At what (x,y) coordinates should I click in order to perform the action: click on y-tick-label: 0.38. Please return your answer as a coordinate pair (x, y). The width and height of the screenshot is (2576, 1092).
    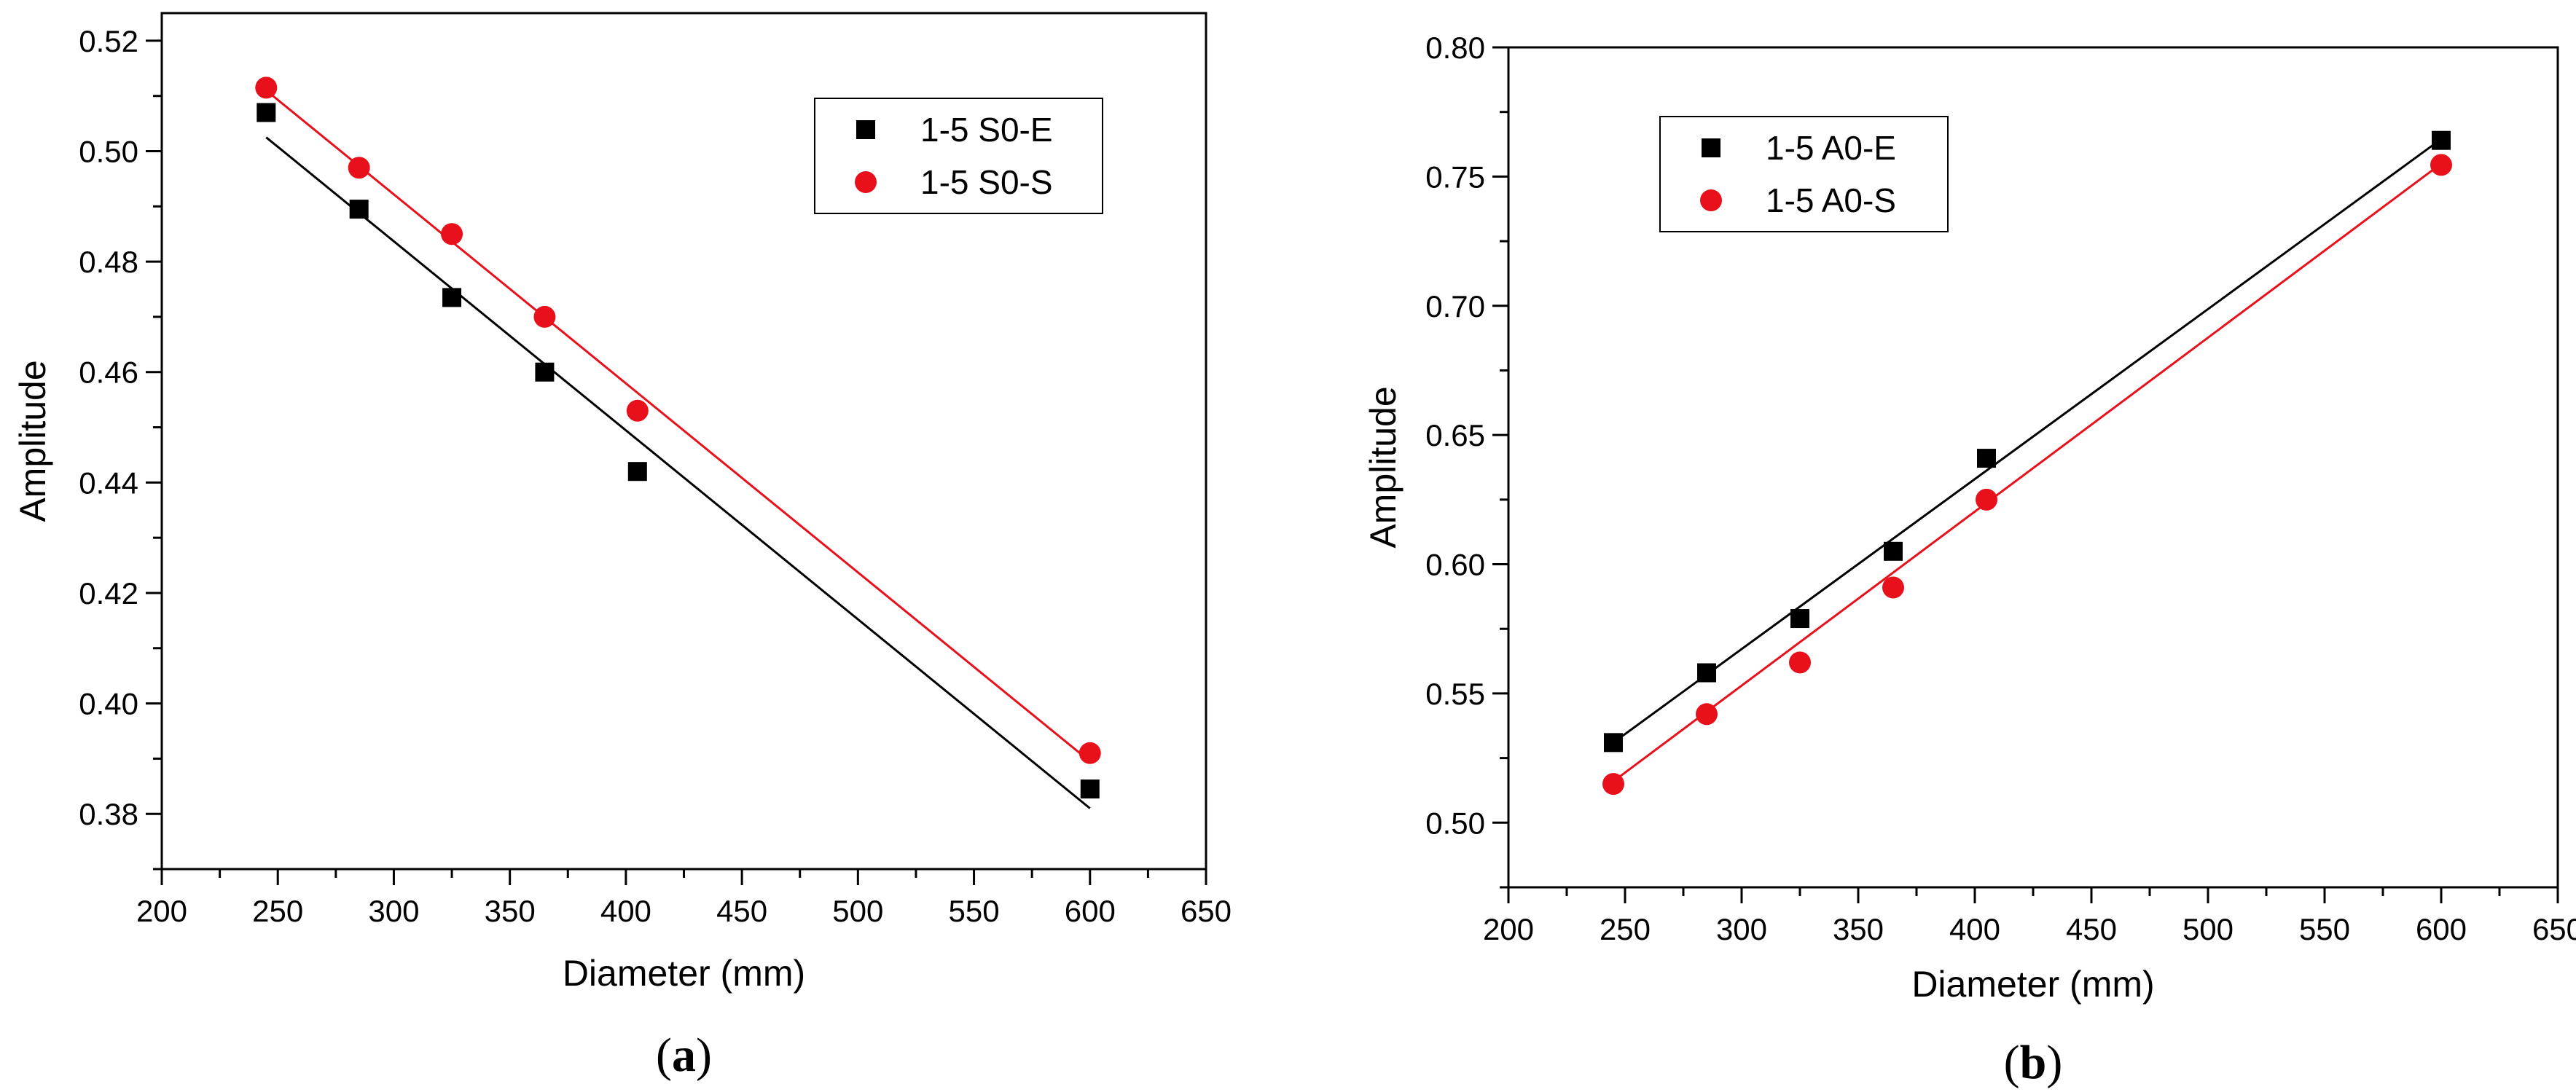
    Looking at the image, I should click on (108, 814).